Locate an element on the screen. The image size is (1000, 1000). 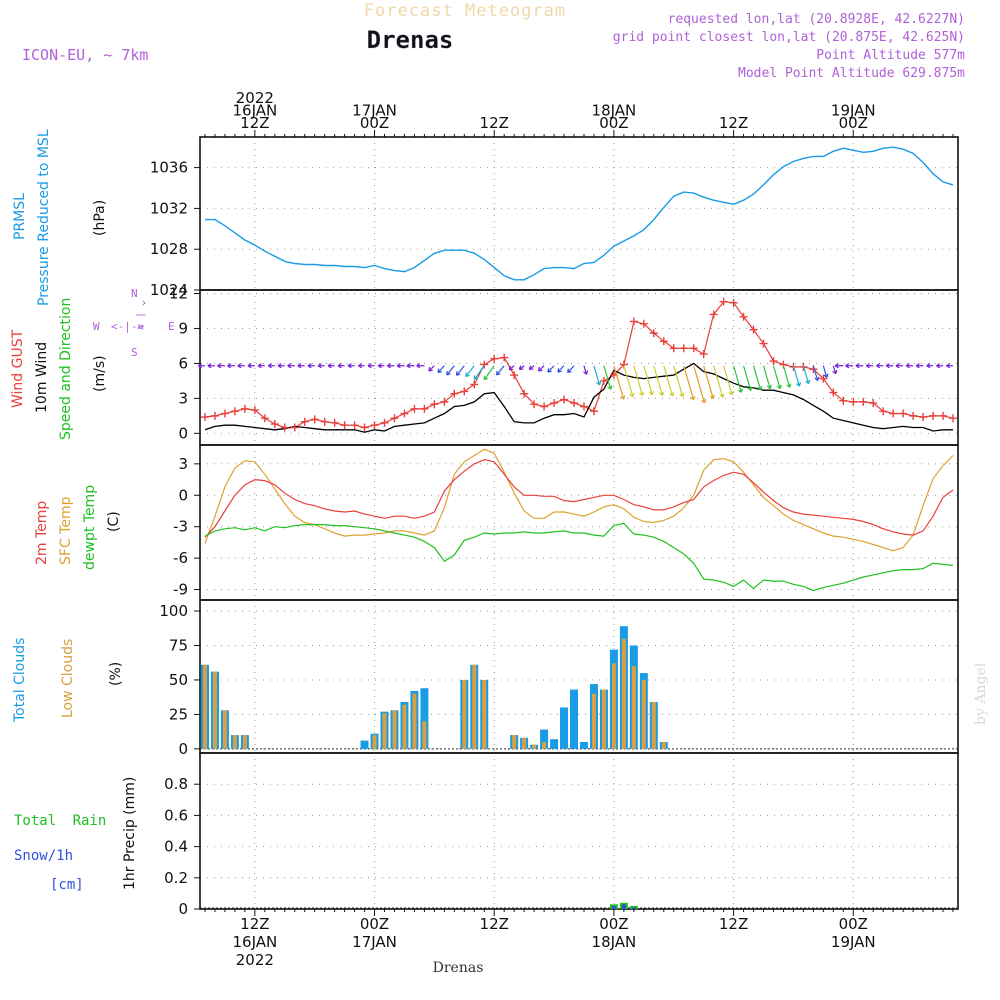
snow-label: Snow/1h is located at coordinates (43, 856).